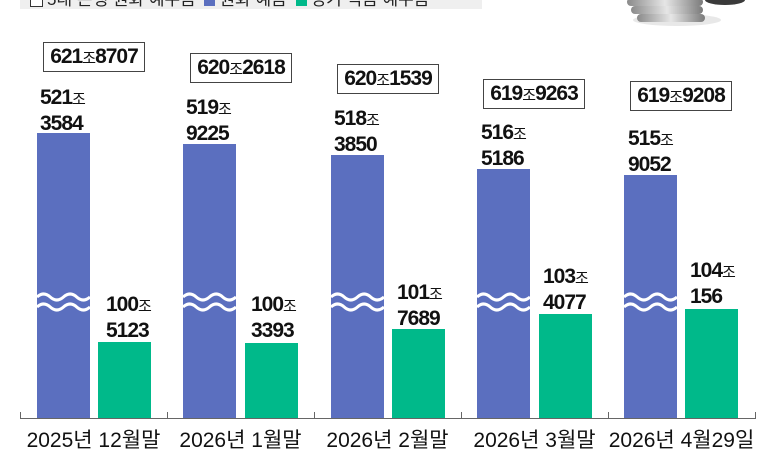  I want to click on green-value-label: 104조 156, so click(713, 283).